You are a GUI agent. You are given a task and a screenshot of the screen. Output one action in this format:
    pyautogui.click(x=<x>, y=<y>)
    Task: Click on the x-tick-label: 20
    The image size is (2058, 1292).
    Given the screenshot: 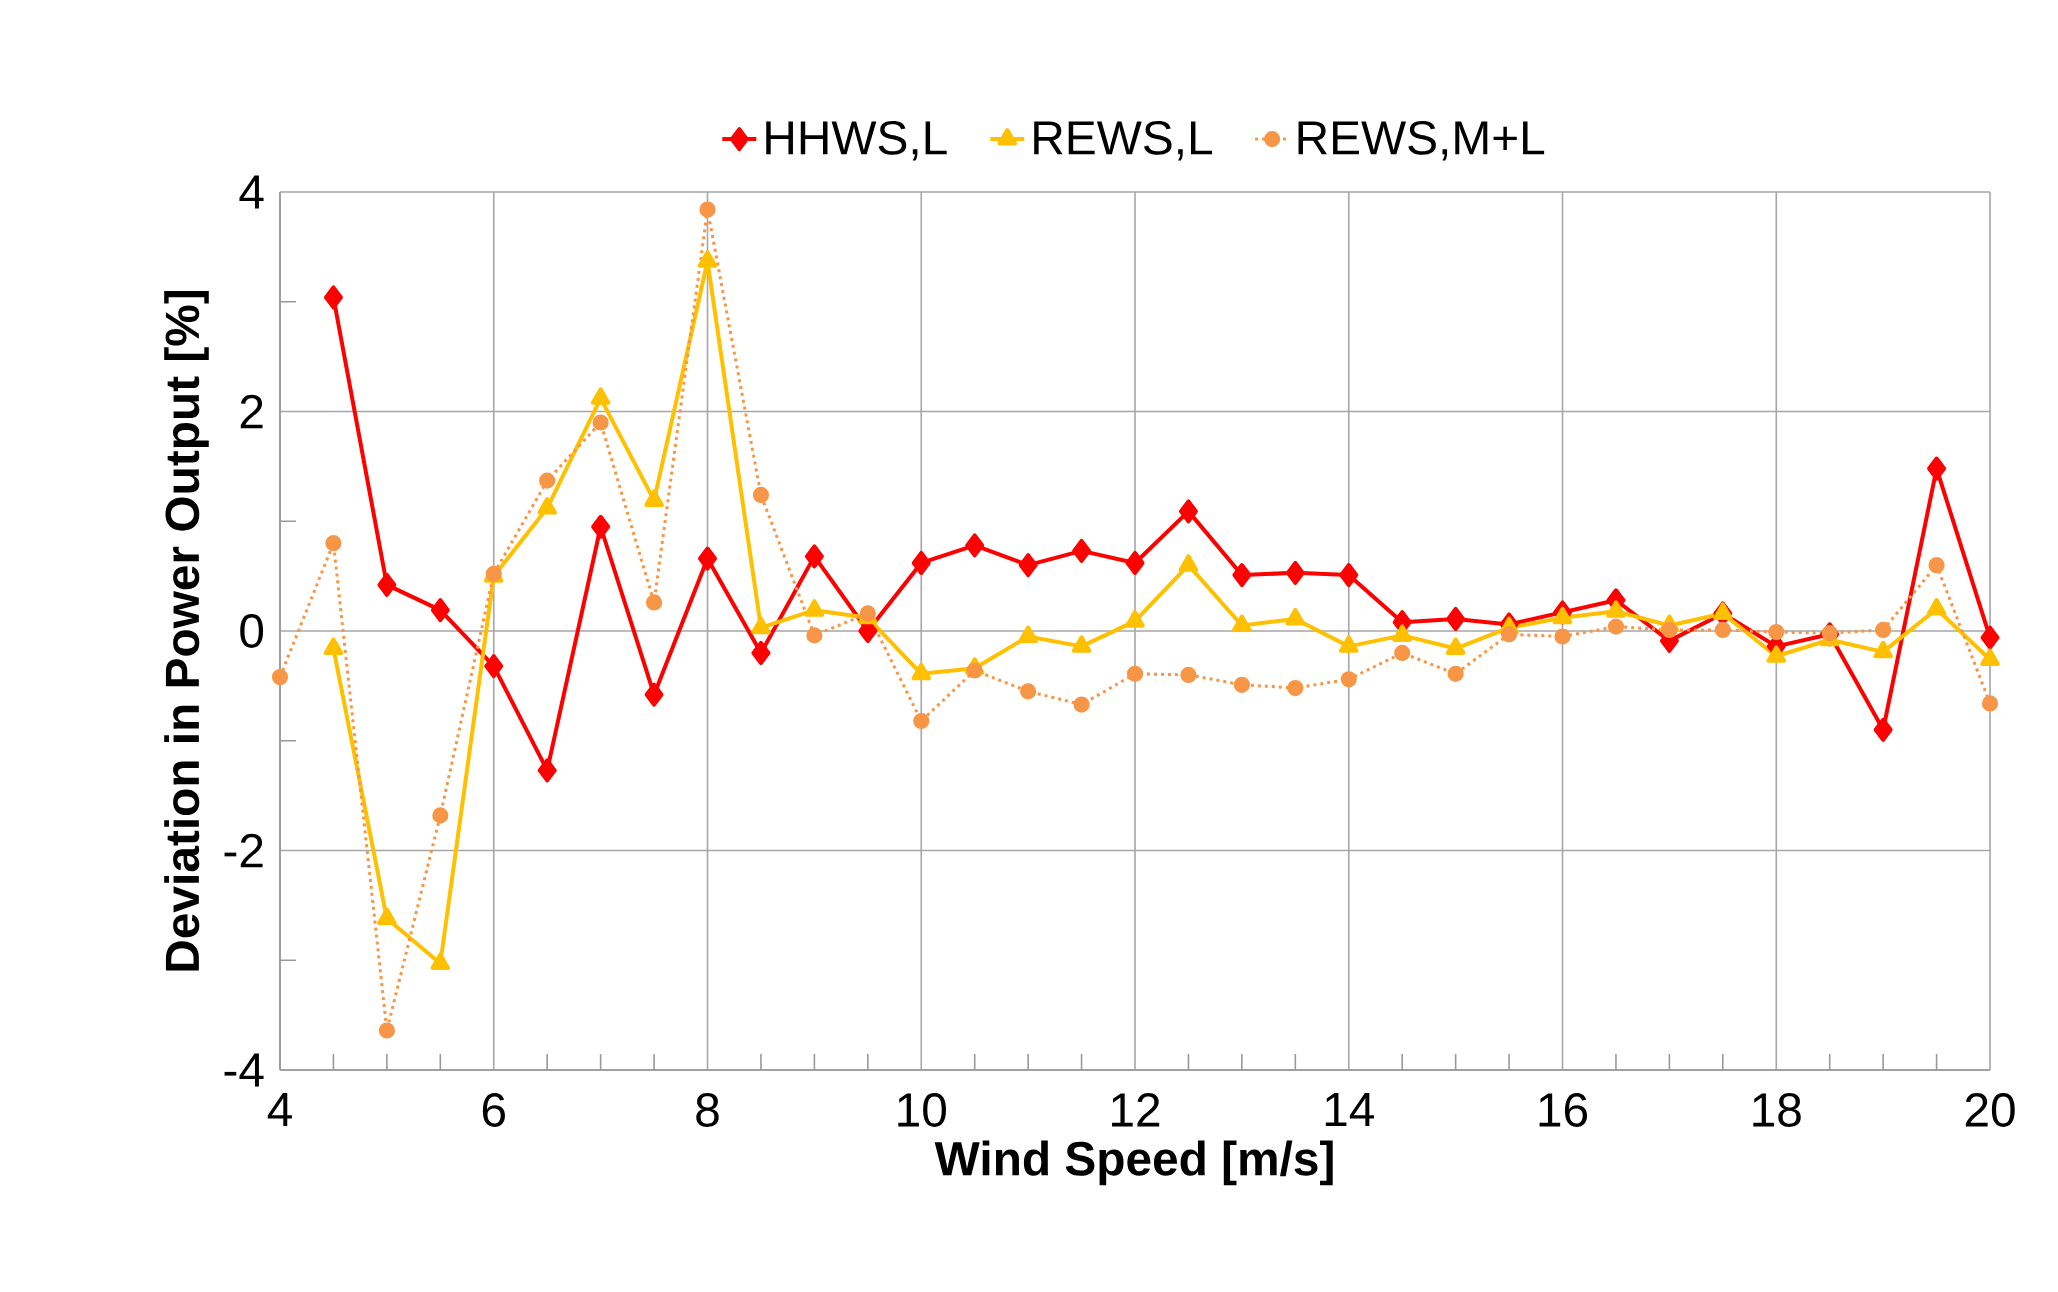 What is the action you would take?
    pyautogui.click(x=1990, y=1110)
    